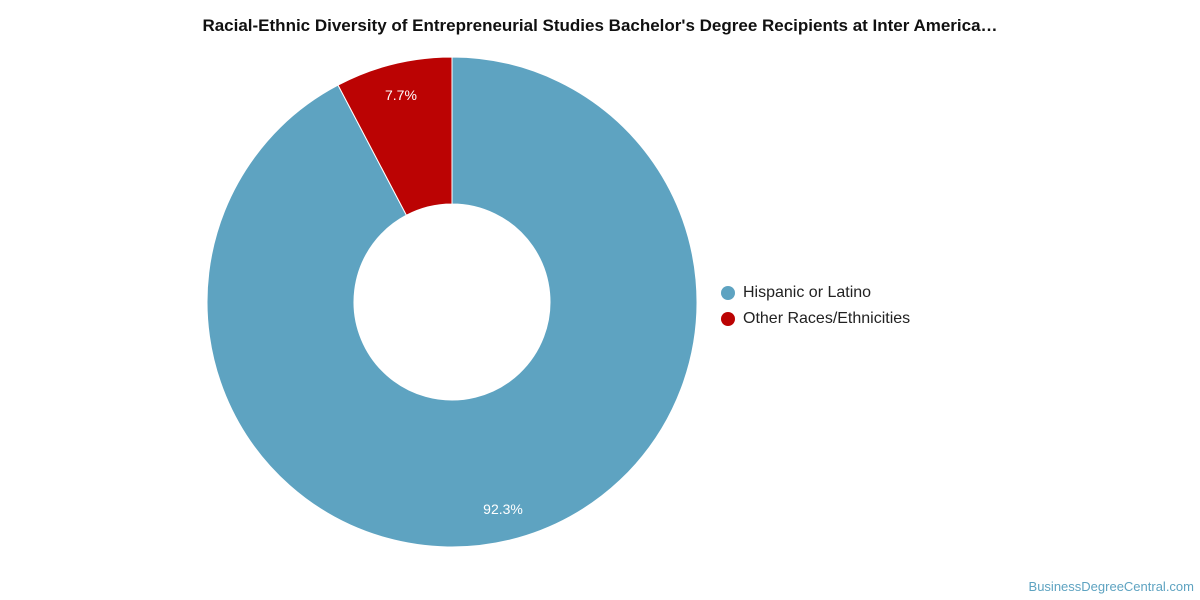  Describe the element at coordinates (395, 136) in the screenshot. I see `pie-slice-other-races-ethnicities` at that location.